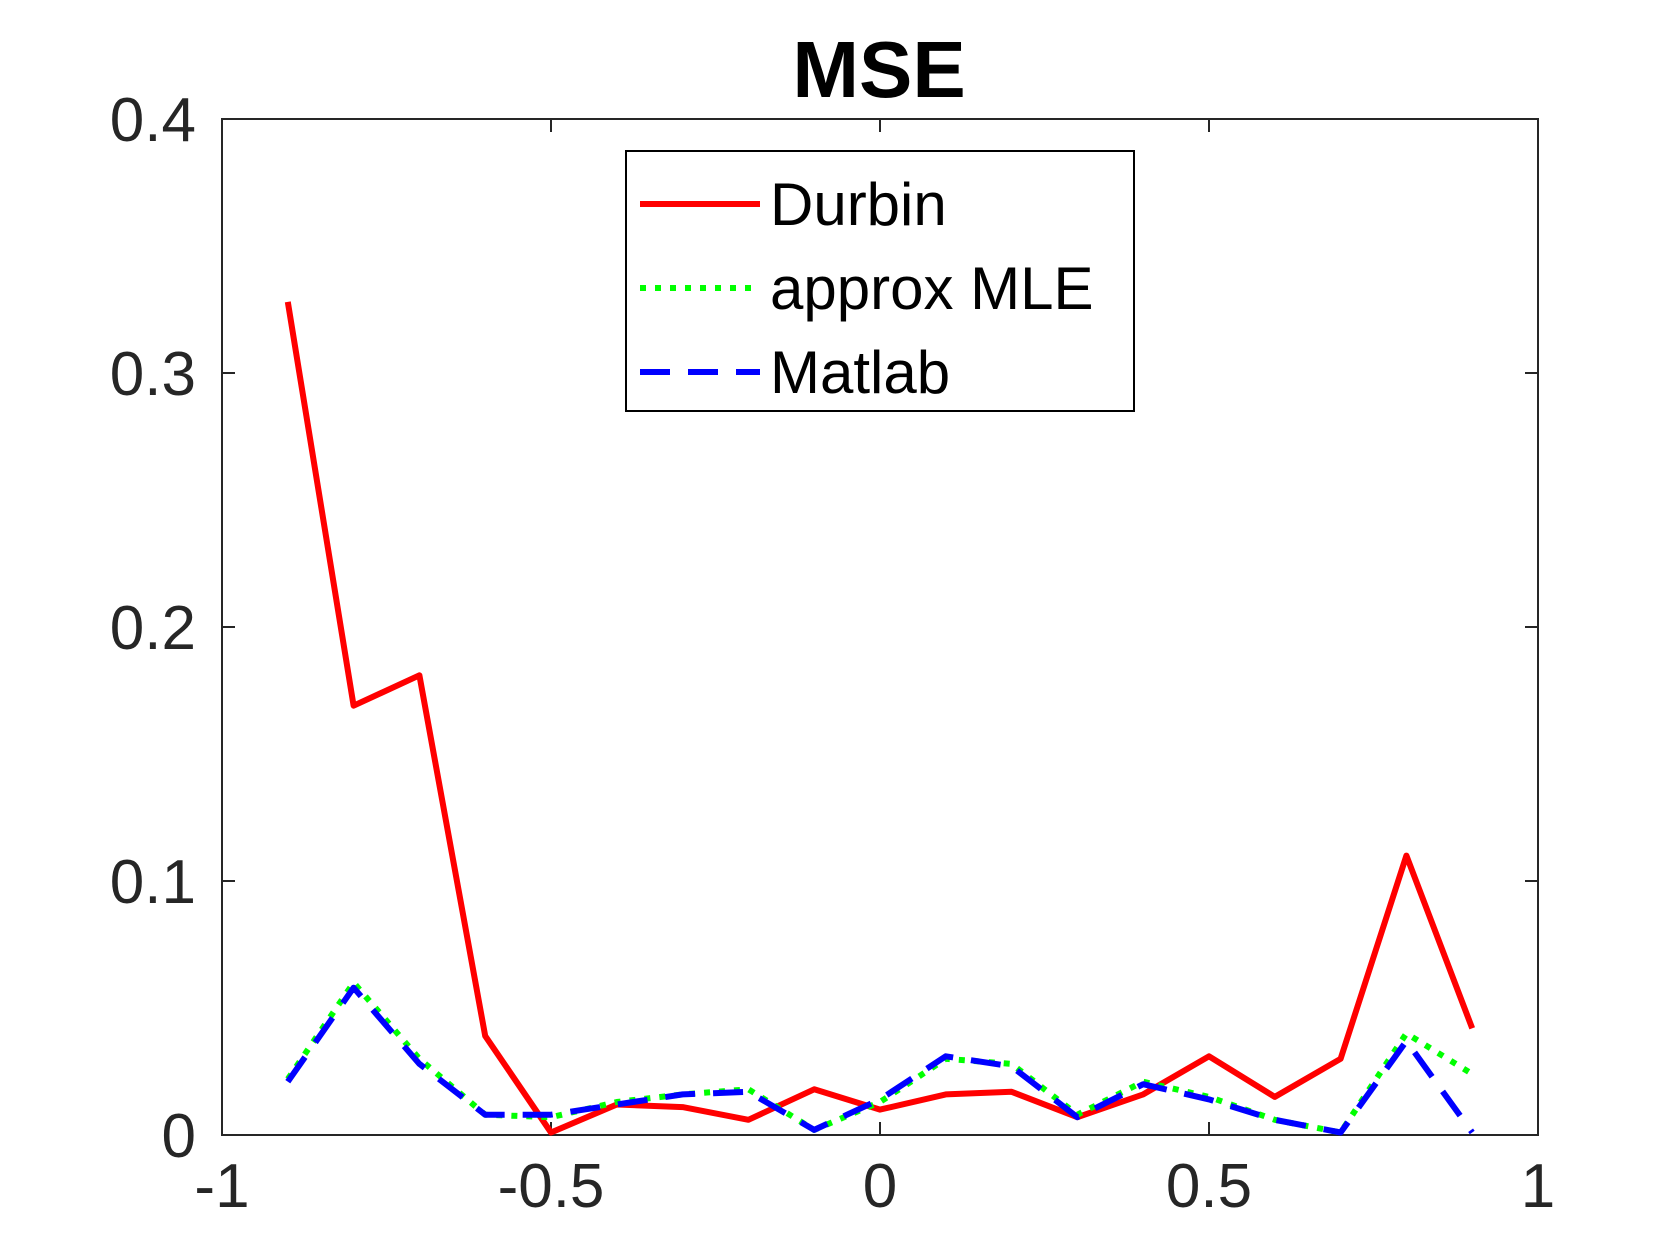  Describe the element at coordinates (858, 204) in the screenshot. I see `legend-label: Durbin` at that location.